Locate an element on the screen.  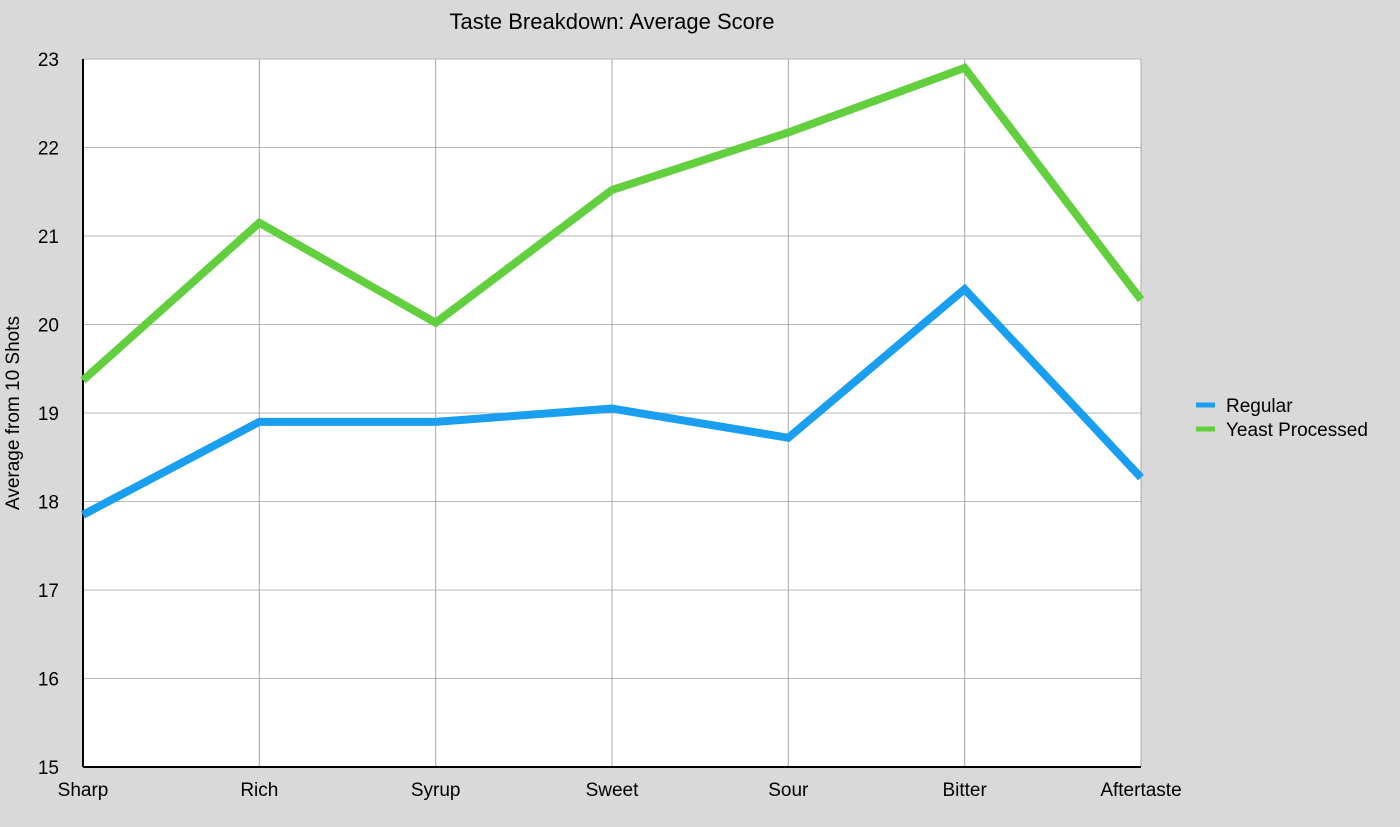
y-tick-label: 15 is located at coordinates (48, 768).